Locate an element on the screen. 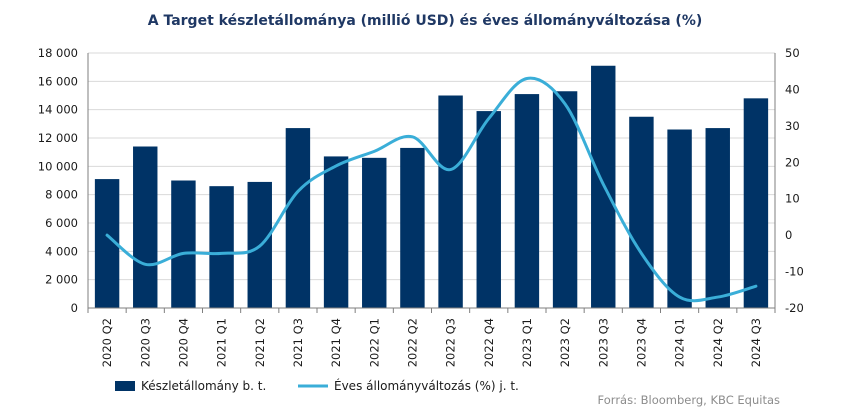 This screenshot has height=413, width=850. left-tick-label: 0 is located at coordinates (74, 308).